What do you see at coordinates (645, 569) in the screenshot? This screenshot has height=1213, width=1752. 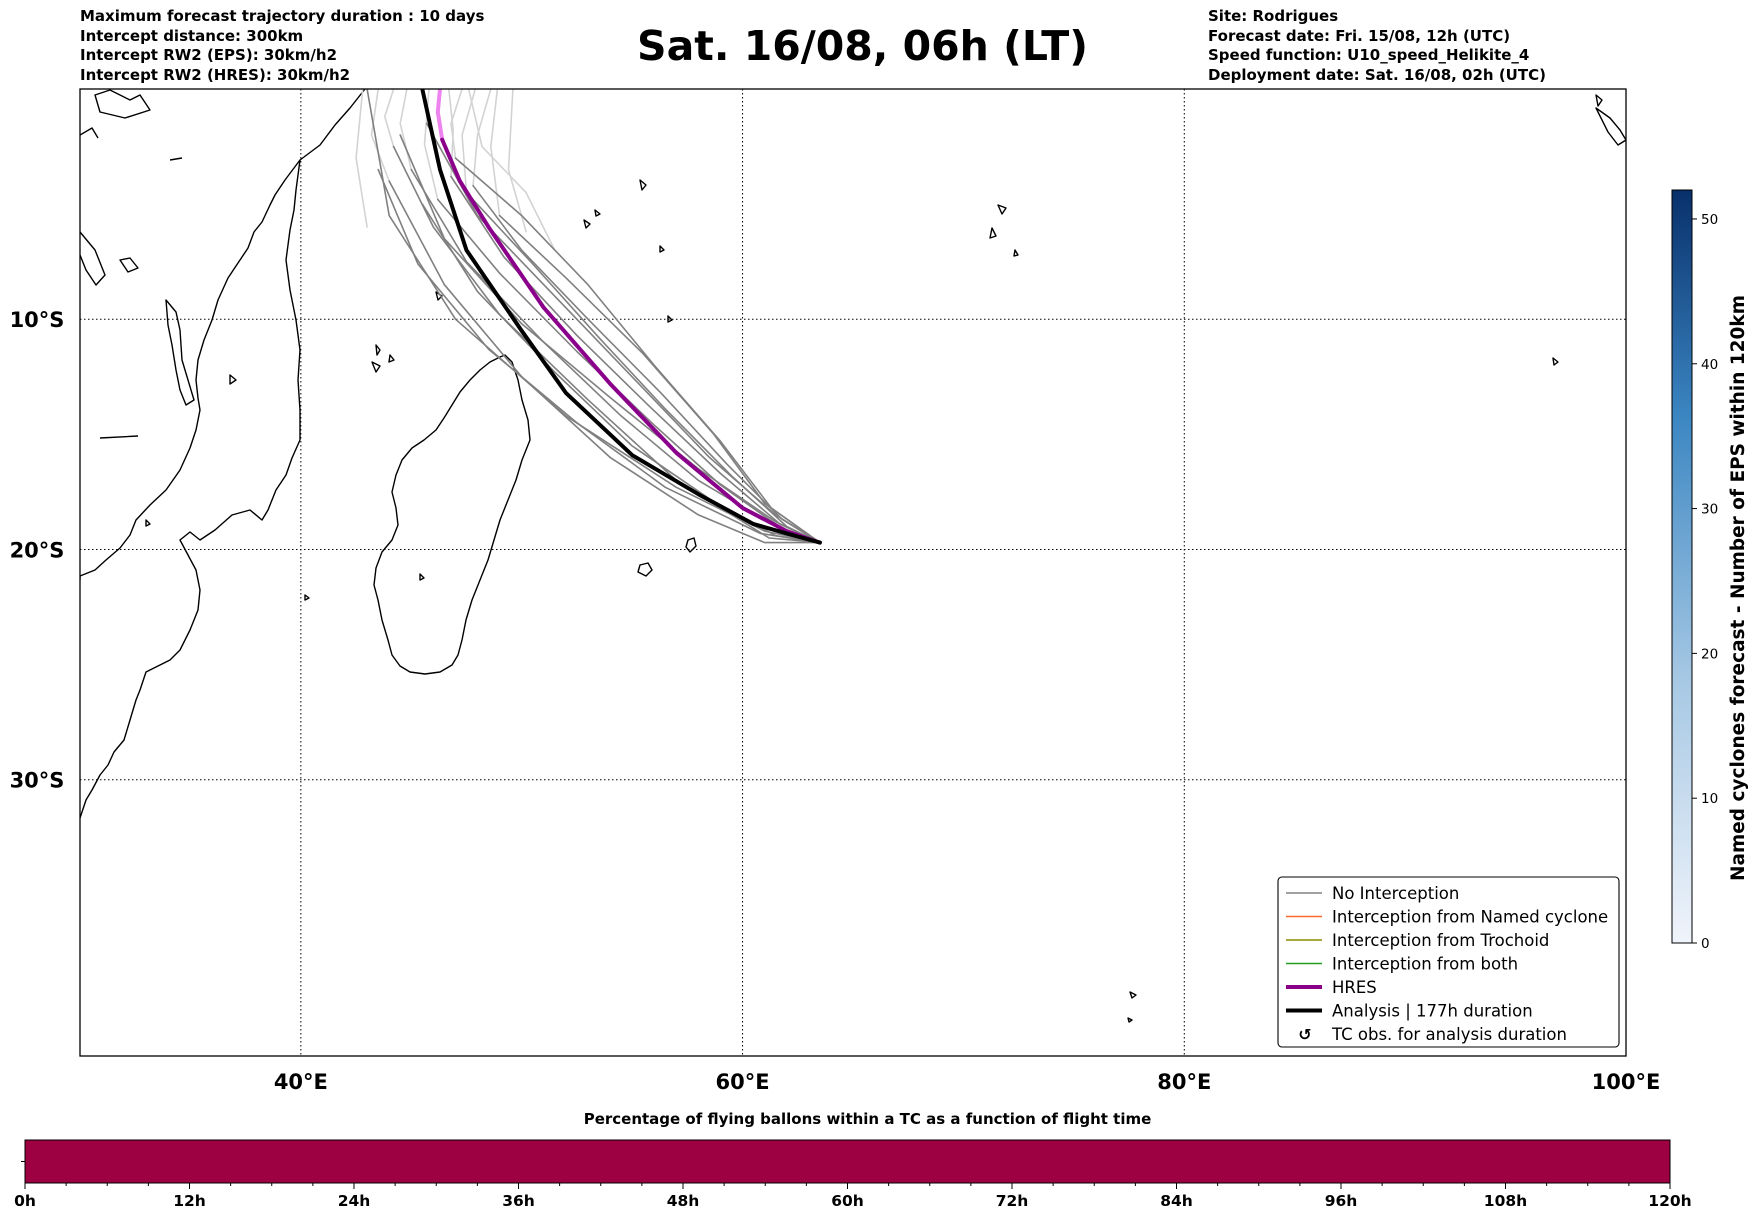 I see `coast-reunion` at bounding box center [645, 569].